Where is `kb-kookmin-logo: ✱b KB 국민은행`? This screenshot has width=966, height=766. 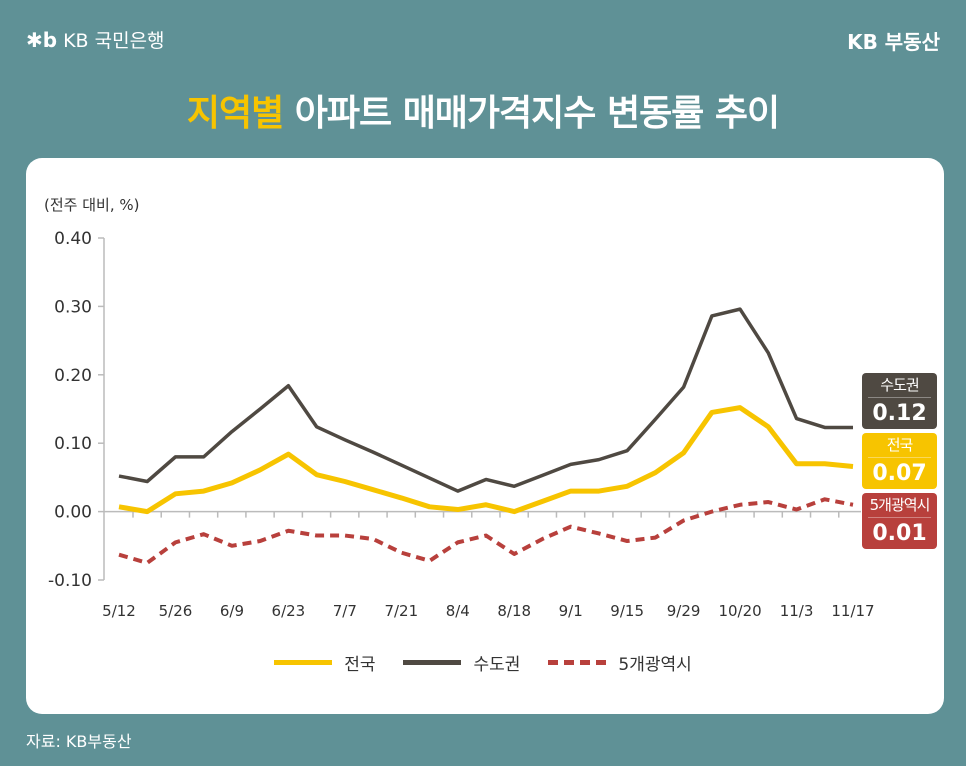 kb-kookmin-logo: ✱b KB 국민은행 is located at coordinates (95, 39).